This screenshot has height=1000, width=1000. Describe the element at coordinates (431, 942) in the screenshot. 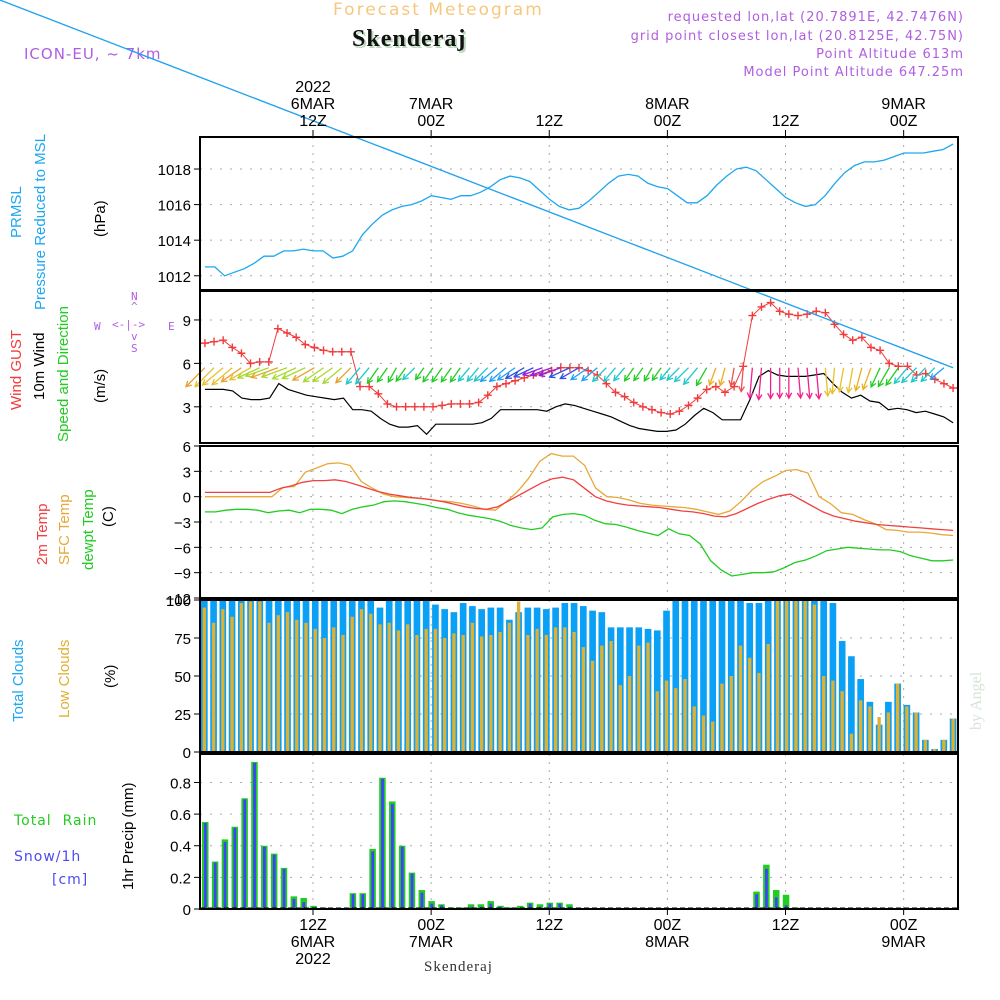

I see `bottom-tick-label: 7MAR` at that location.